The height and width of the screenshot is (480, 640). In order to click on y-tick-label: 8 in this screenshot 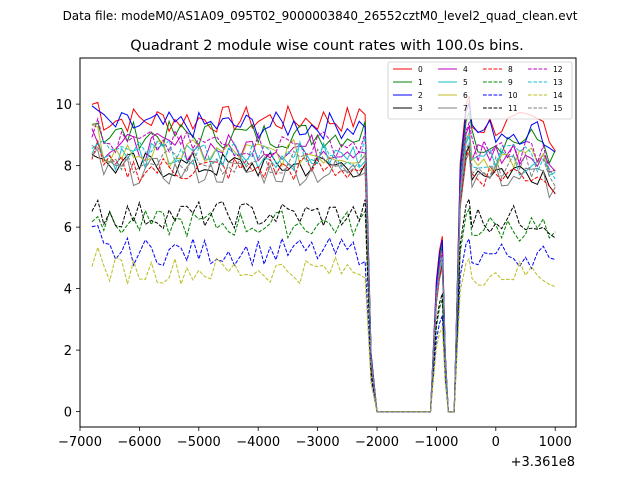, I will do `click(68, 167)`.